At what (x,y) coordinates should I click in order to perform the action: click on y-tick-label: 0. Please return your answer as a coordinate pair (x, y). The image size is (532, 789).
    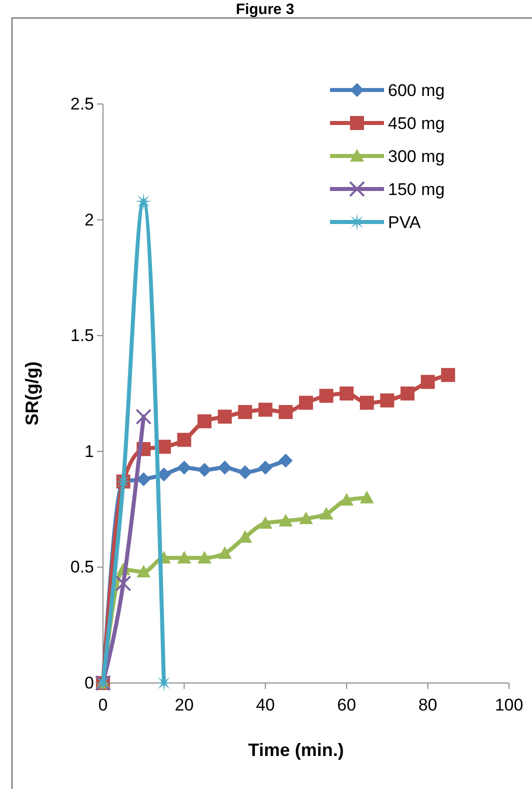
    Looking at the image, I should click on (89, 682).